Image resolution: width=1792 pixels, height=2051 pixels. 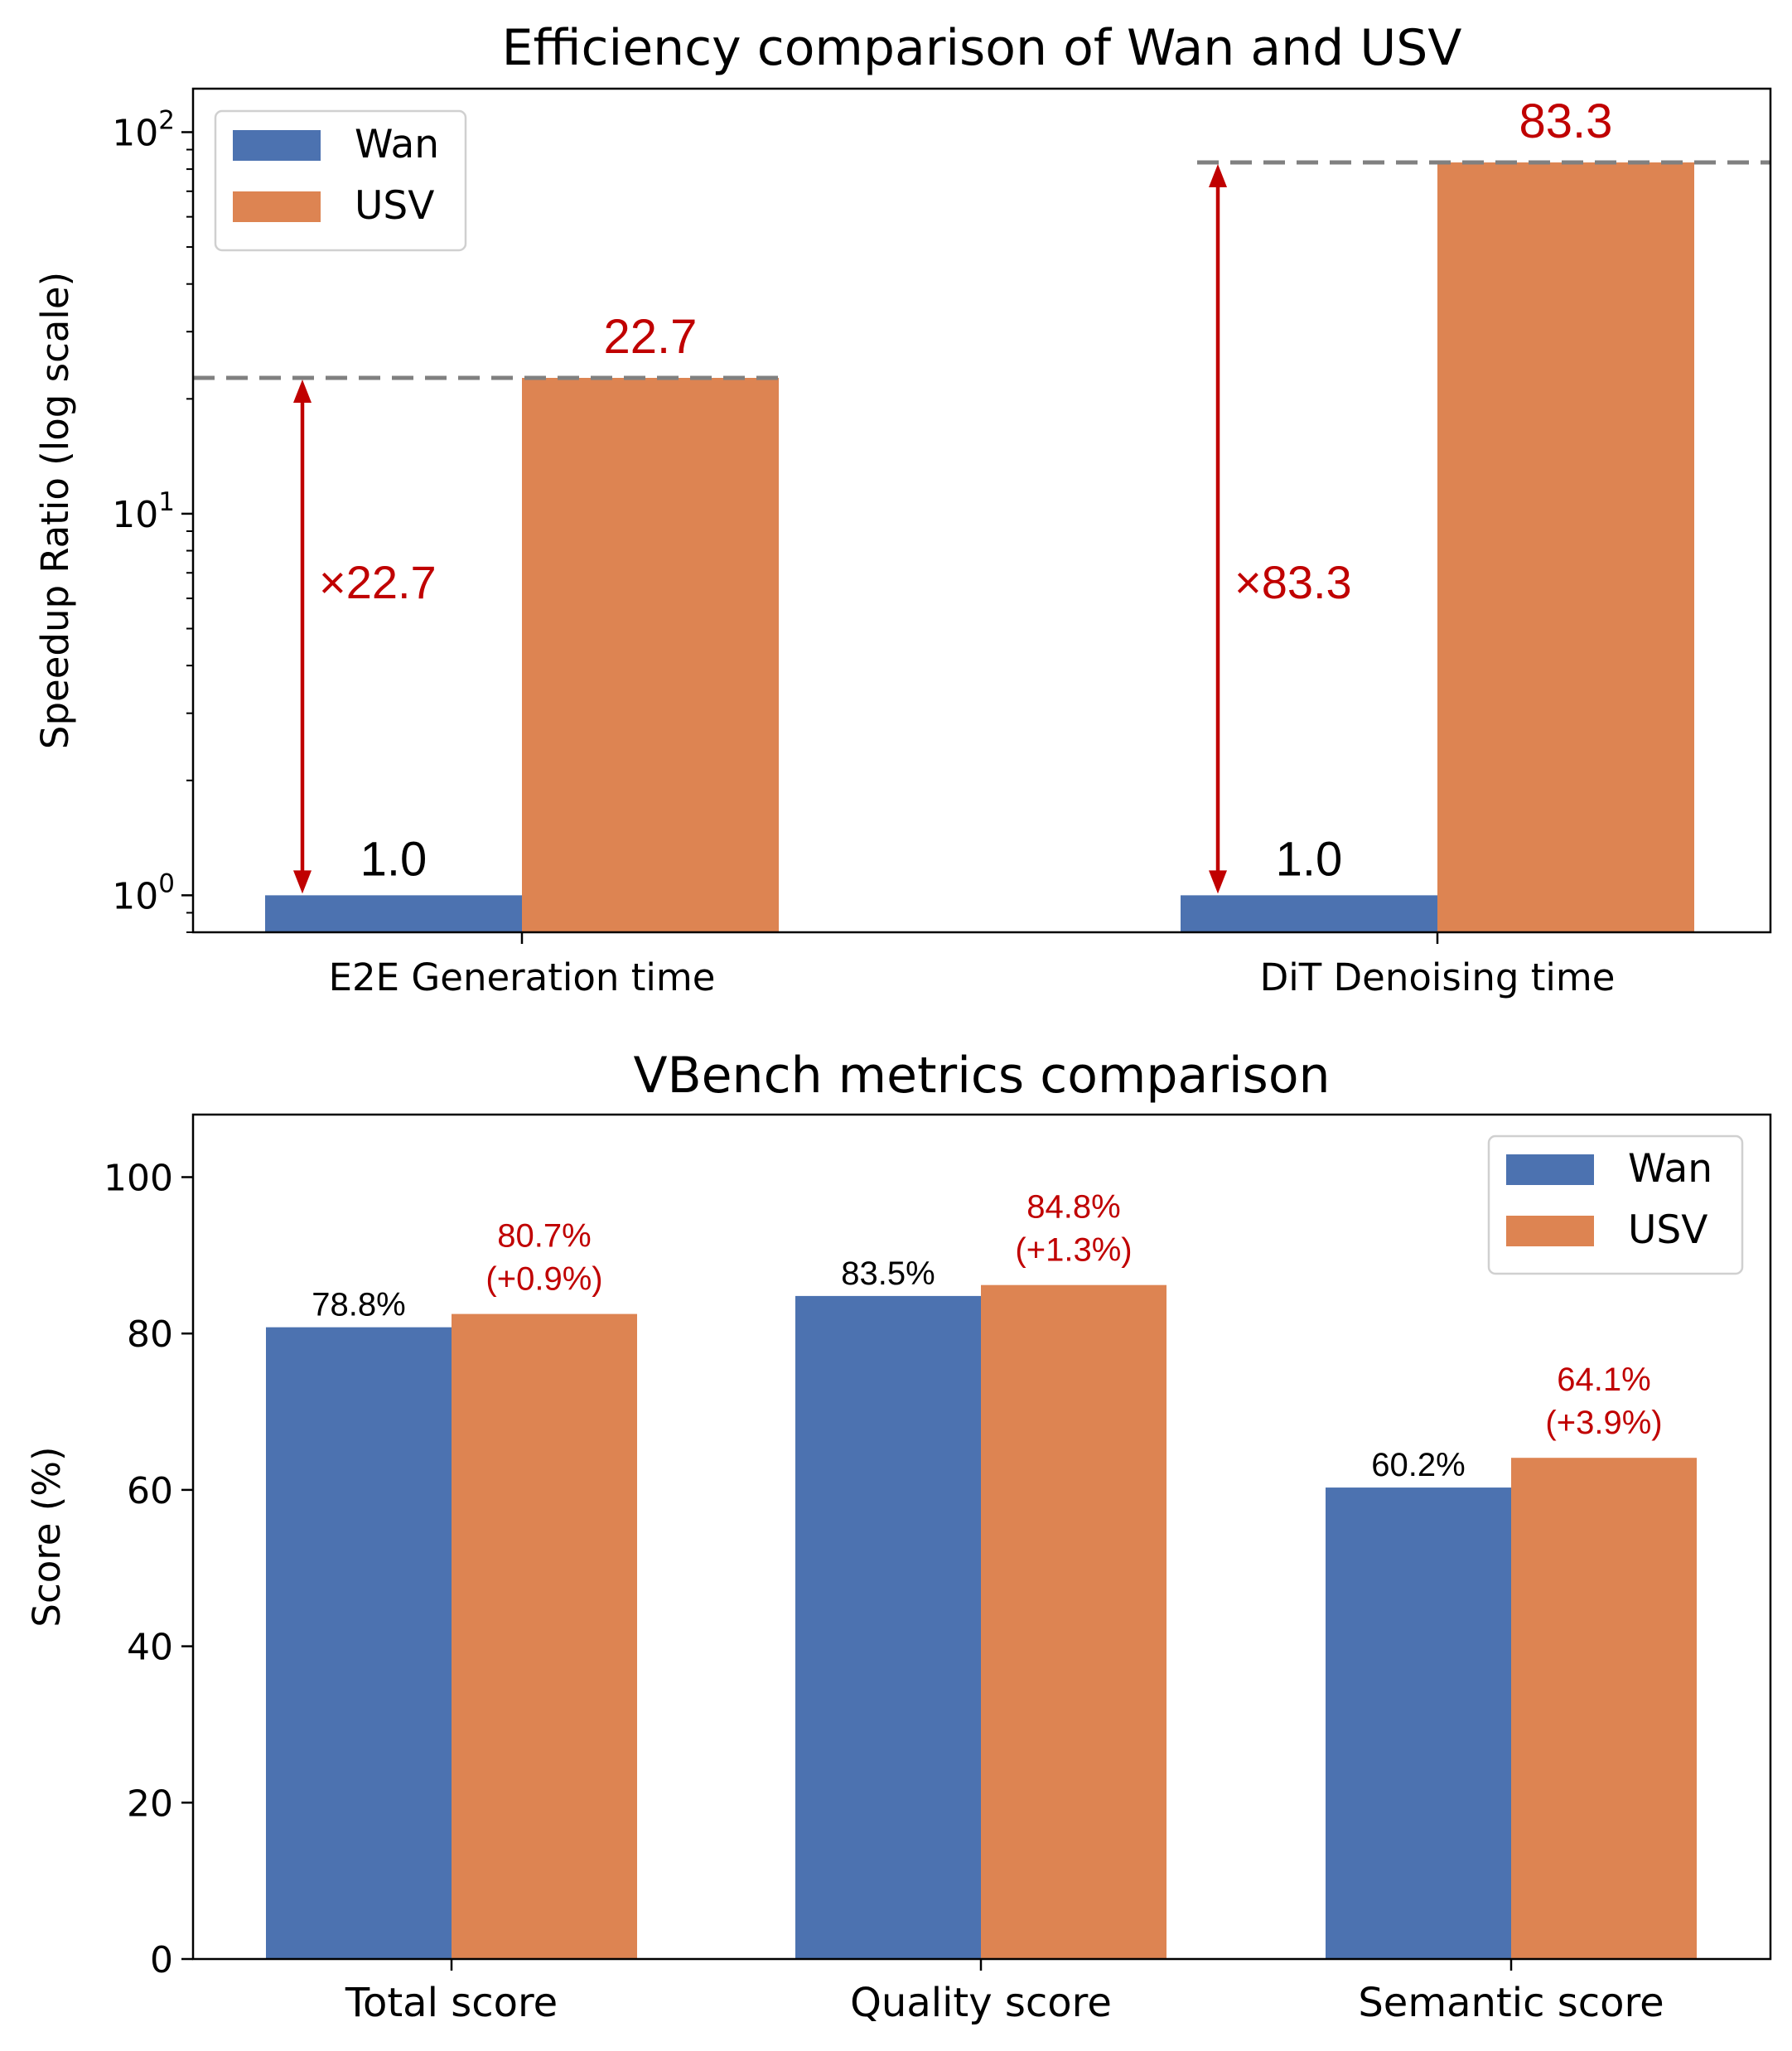 What do you see at coordinates (1438, 977) in the screenshot?
I see `x-tick-label: DiT Denoising time` at bounding box center [1438, 977].